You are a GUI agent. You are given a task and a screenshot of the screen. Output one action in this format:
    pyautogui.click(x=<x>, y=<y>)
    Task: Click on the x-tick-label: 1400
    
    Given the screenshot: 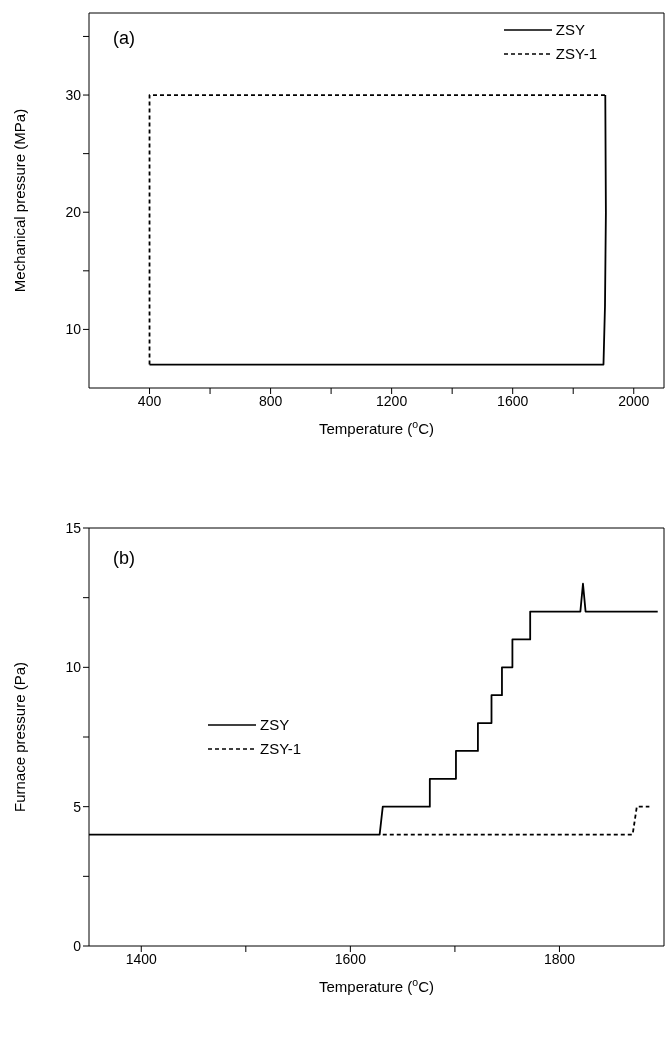 What is the action you would take?
    pyautogui.click(x=141, y=958)
    